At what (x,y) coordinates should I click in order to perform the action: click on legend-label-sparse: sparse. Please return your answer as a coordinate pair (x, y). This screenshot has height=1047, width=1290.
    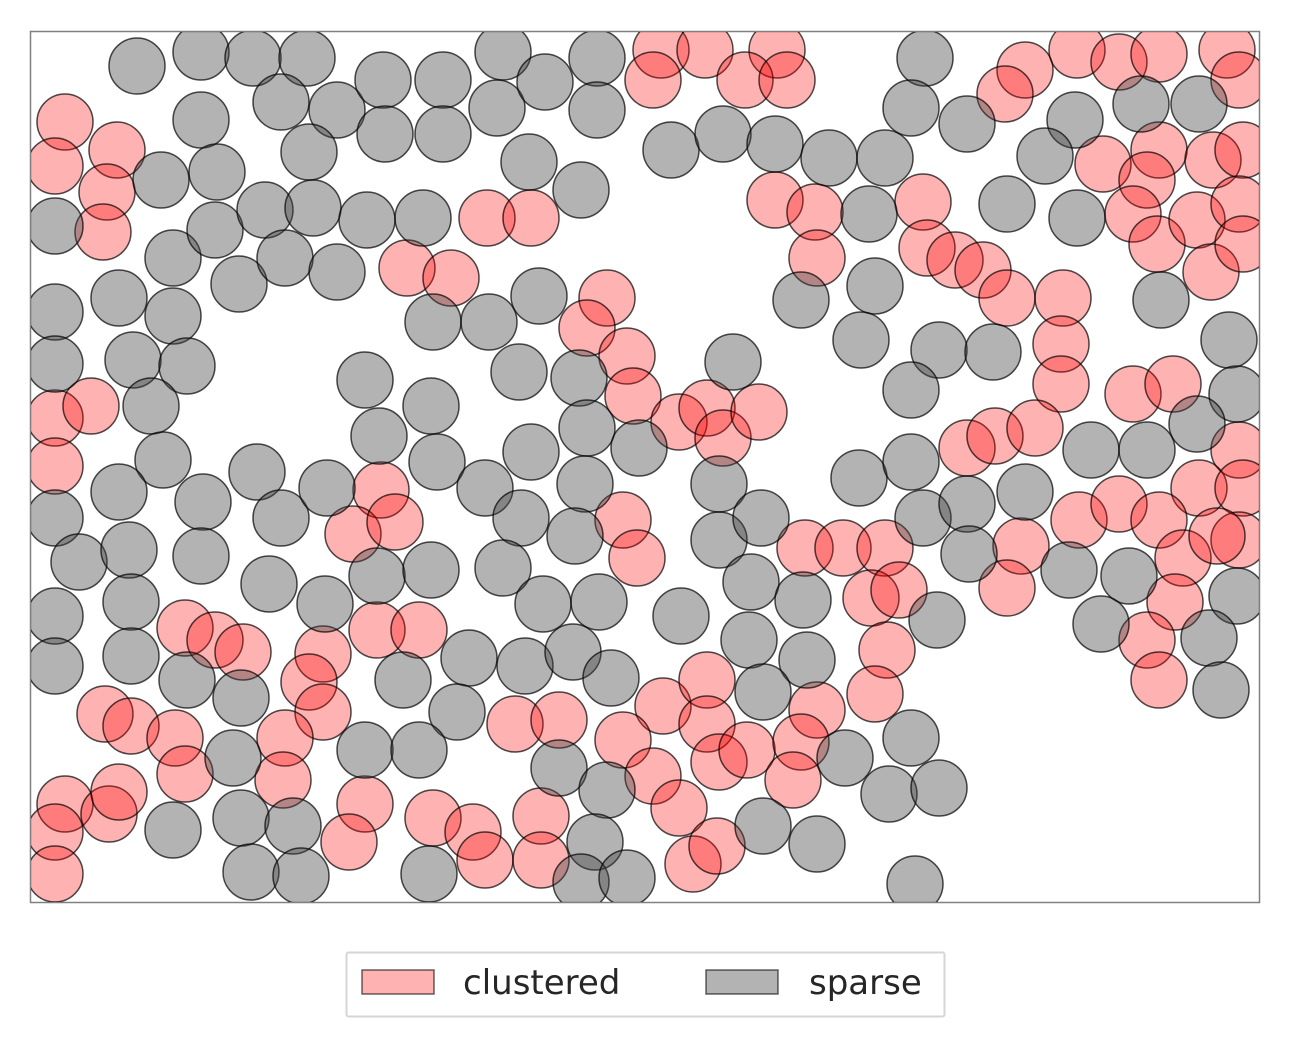
    Looking at the image, I should click on (865, 983).